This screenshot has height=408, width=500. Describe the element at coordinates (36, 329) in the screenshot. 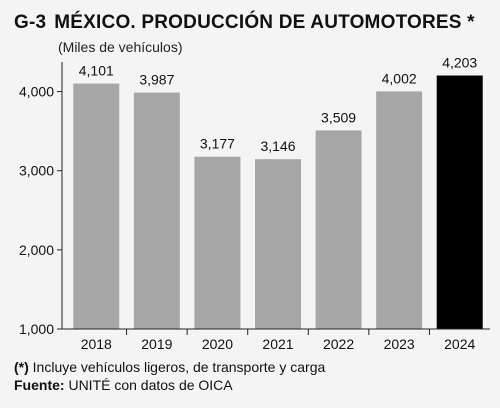

I see `y-tick-label: 1,000` at that location.